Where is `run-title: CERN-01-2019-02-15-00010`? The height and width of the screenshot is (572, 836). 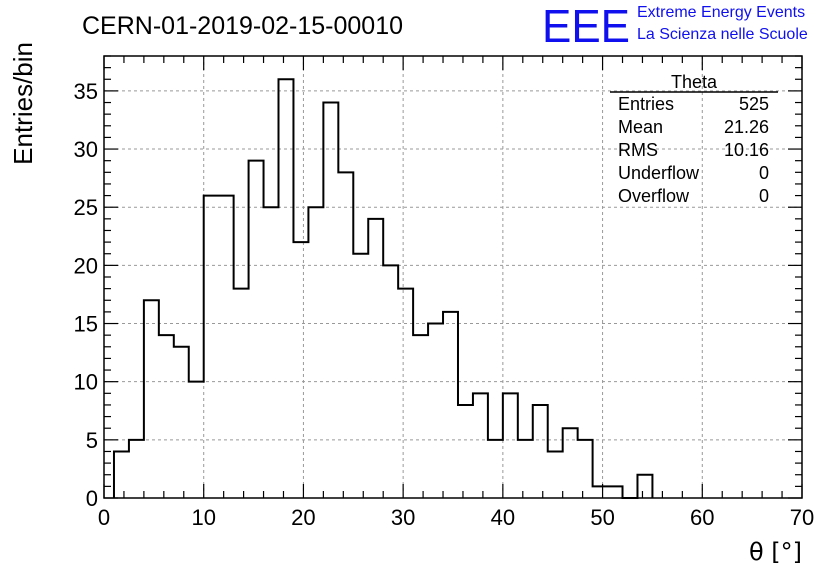 run-title: CERN-01-2019-02-15-00010 is located at coordinates (242, 26).